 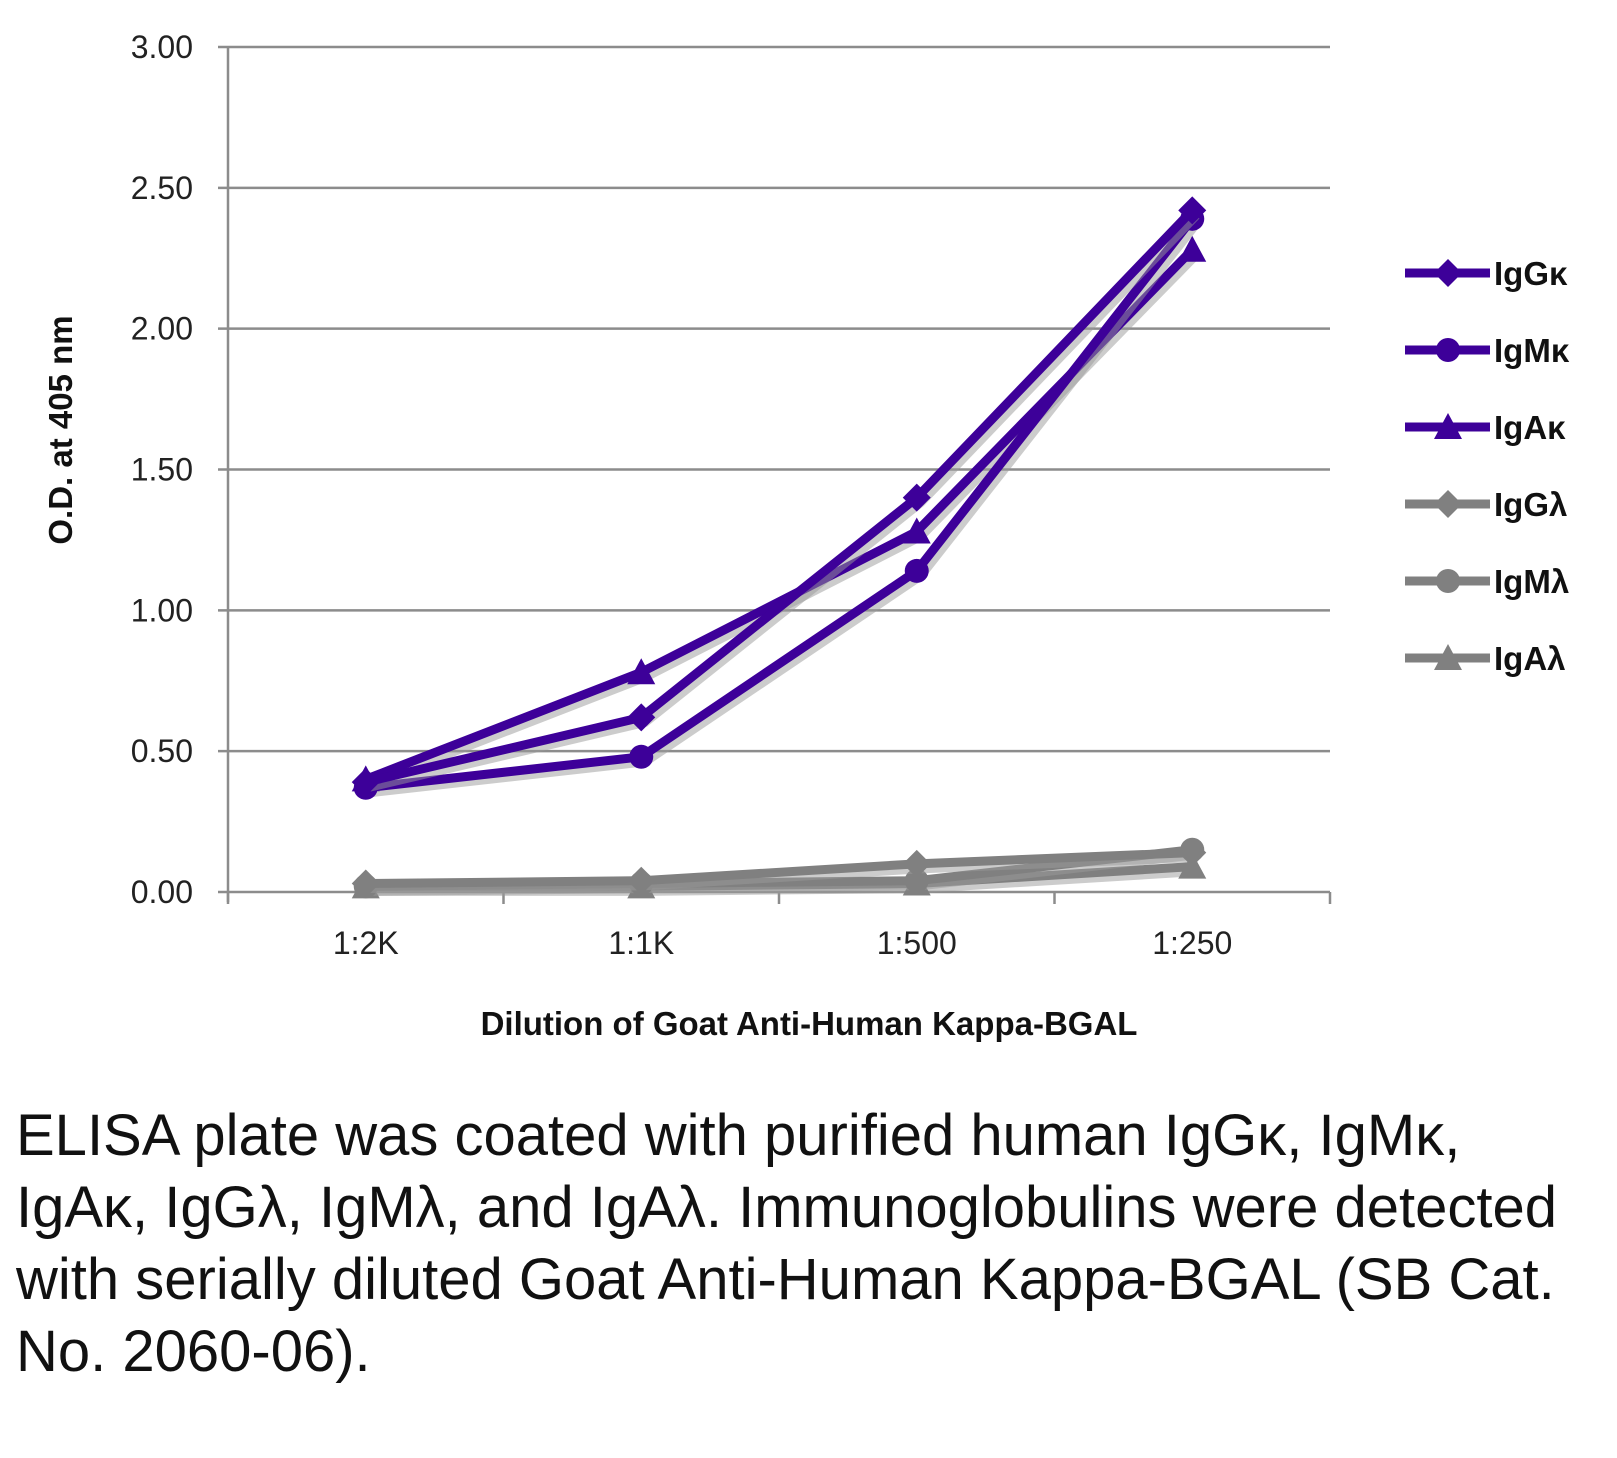 I want to click on legend-label: IgGλ, so click(x=1530, y=504).